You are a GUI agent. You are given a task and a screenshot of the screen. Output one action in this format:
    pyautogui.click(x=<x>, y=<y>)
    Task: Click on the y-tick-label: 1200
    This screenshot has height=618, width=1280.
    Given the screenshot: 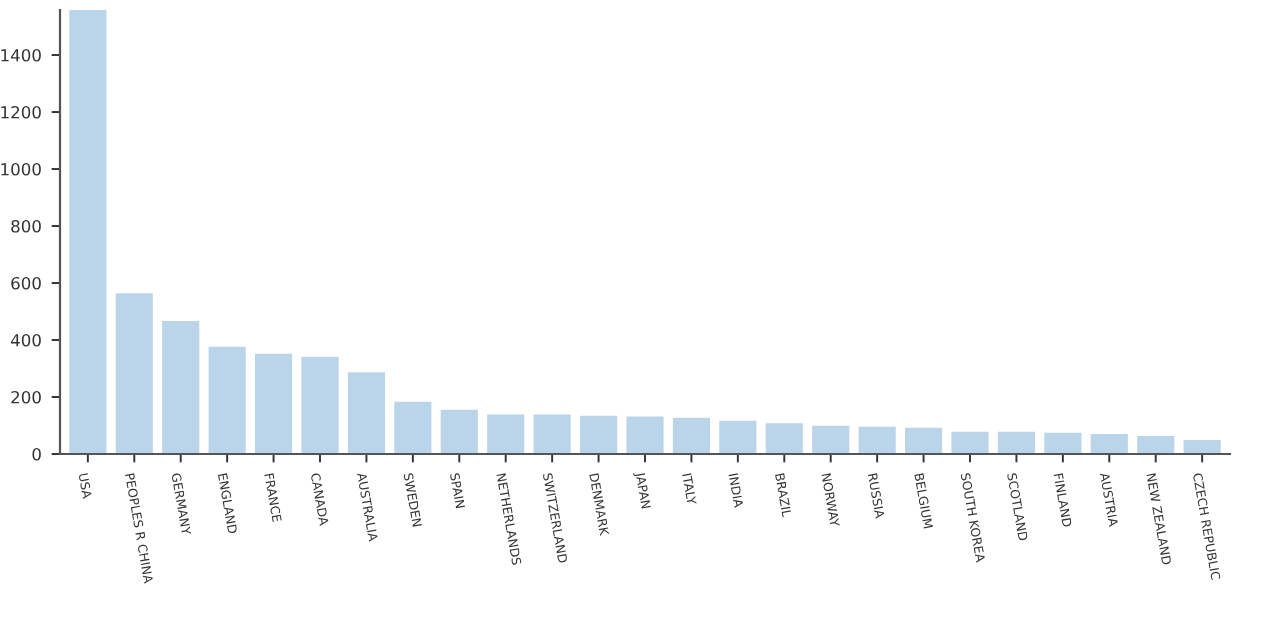 What is the action you would take?
    pyautogui.click(x=21, y=112)
    